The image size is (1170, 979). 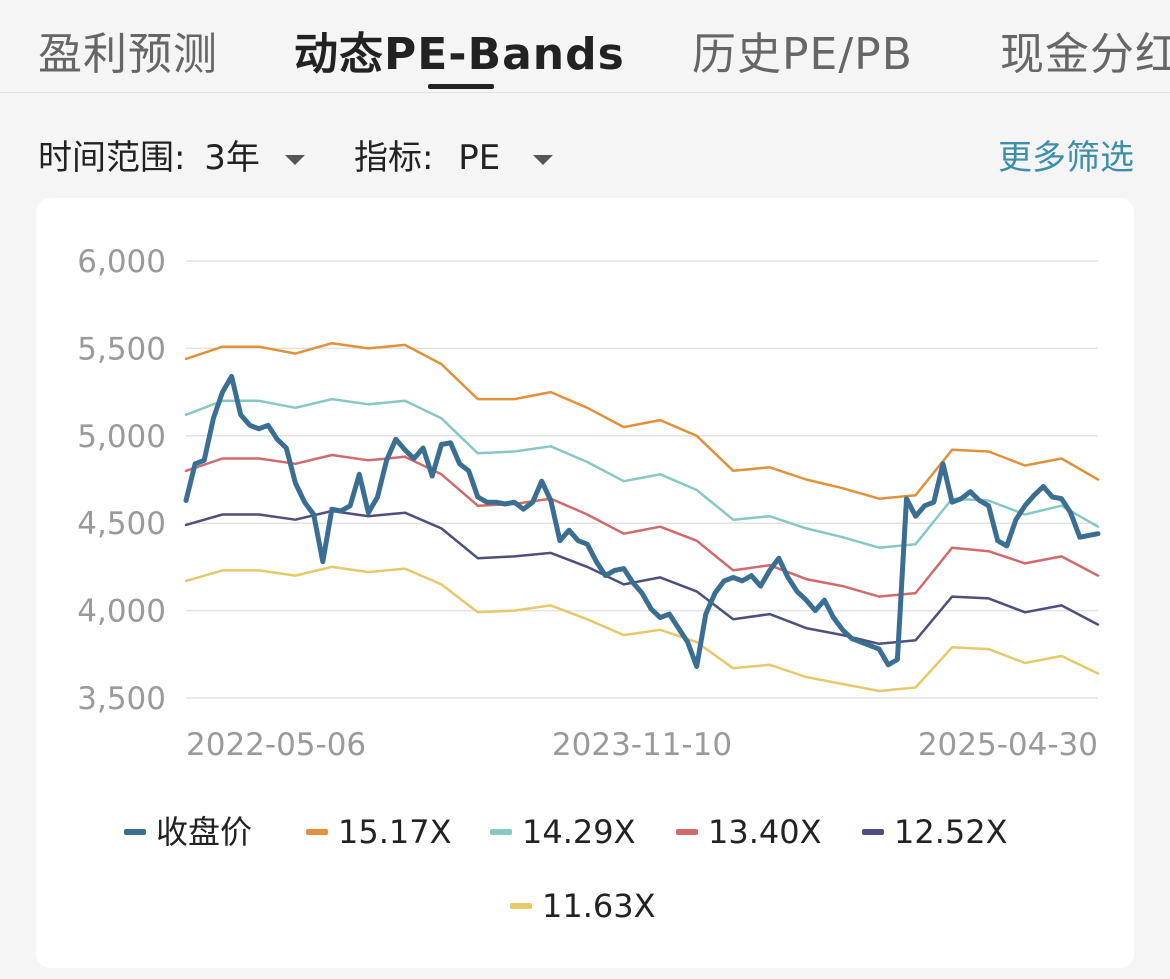 What do you see at coordinates (765, 832) in the screenshot?
I see `legend-label: 13.40X` at bounding box center [765, 832].